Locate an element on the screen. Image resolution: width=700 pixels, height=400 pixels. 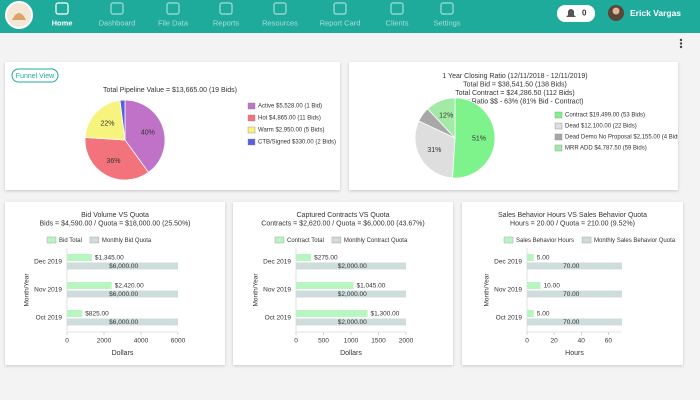
legend-label: Sales Behavior Hours is located at coordinates (545, 241).